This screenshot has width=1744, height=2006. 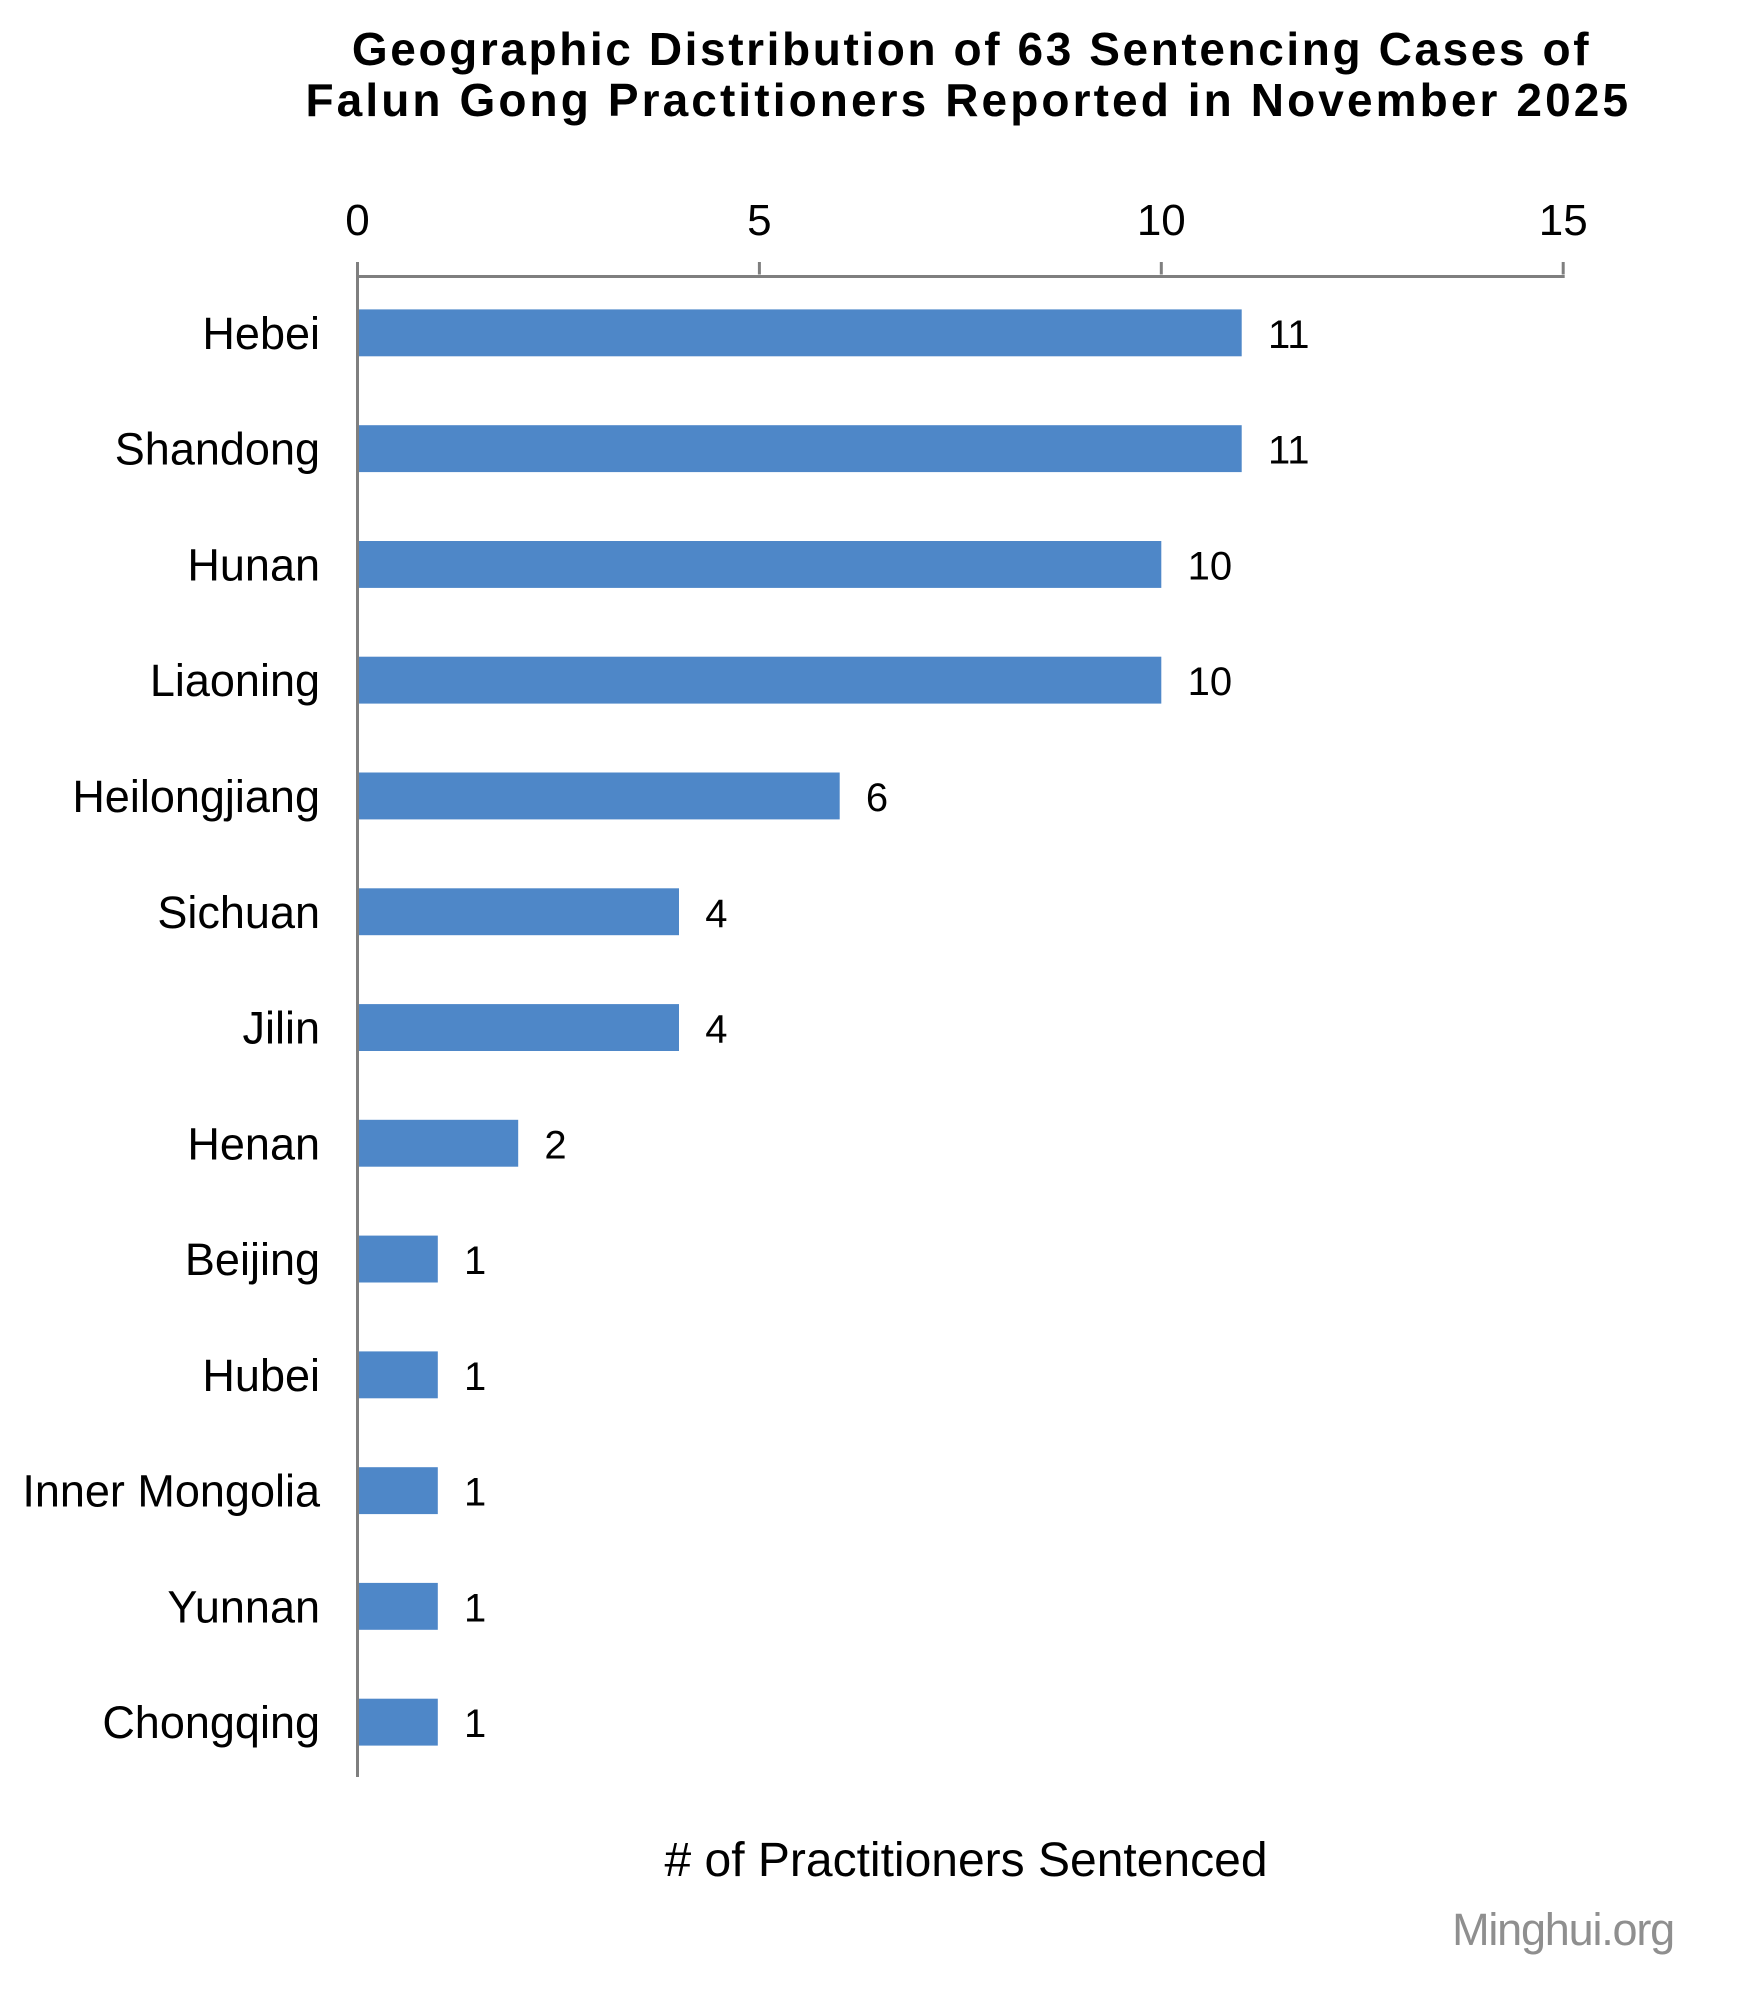 What do you see at coordinates (261, 1375) in the screenshot?
I see `svg-text: Hubei` at bounding box center [261, 1375].